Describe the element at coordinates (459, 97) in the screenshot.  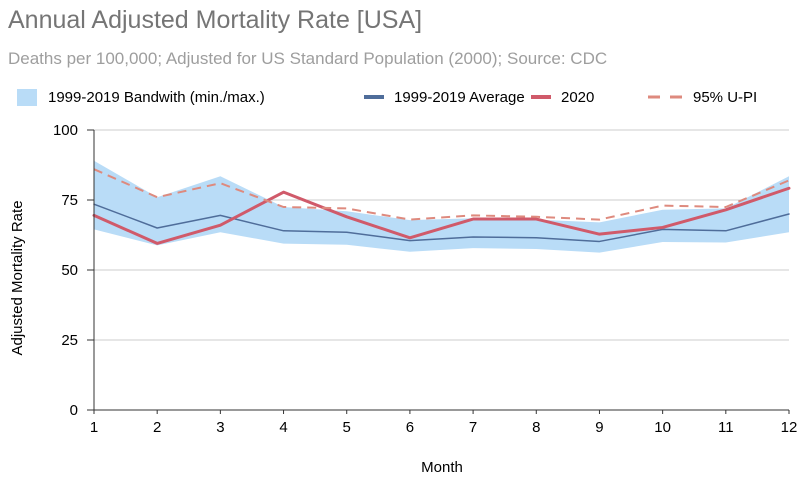
I see `legend-label-0: 1999-2019 Average` at that location.